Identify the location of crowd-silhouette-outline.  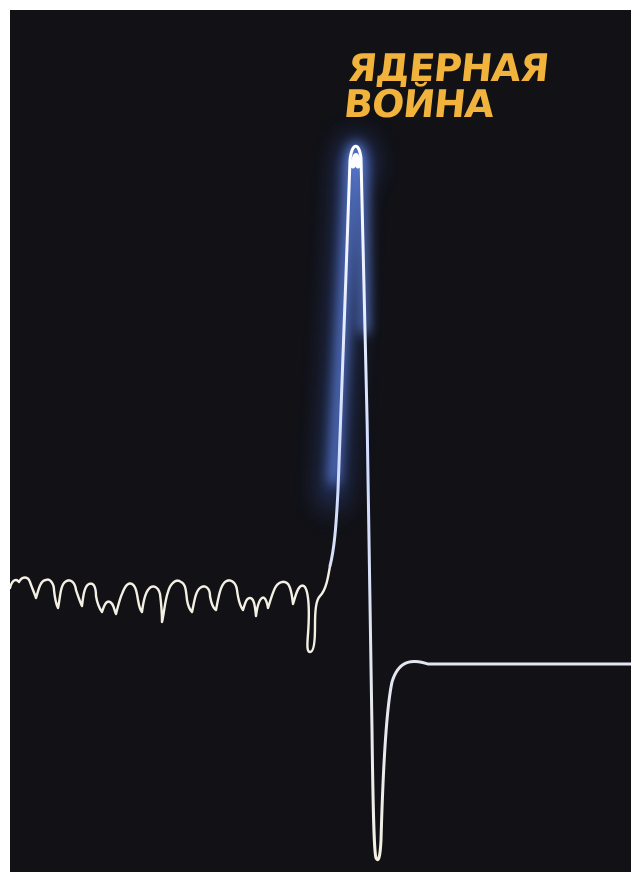
(171, 609).